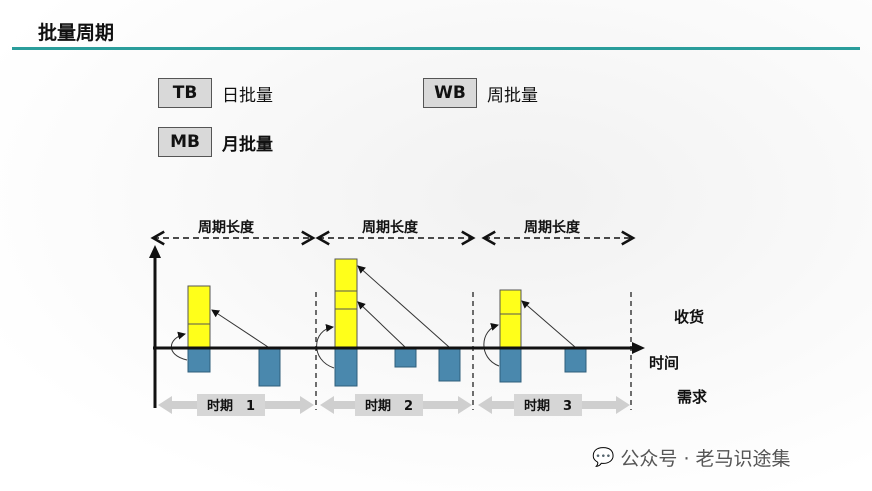 The height and width of the screenshot is (491, 872). What do you see at coordinates (76, 33) in the screenshot?
I see `page-title: 批量周期` at bounding box center [76, 33].